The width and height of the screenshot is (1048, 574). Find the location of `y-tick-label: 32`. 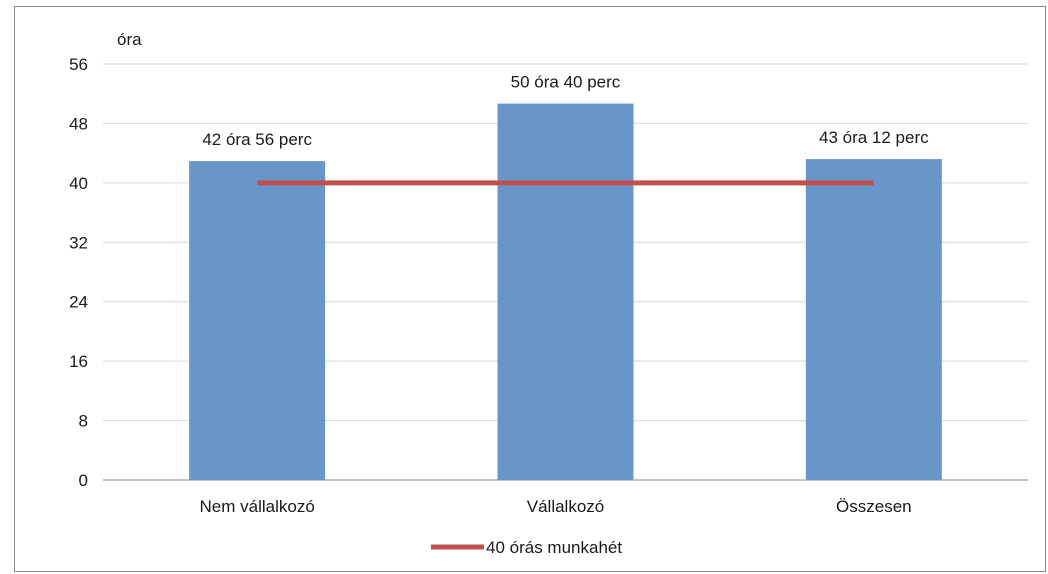

y-tick-label: 32 is located at coordinates (78, 242).